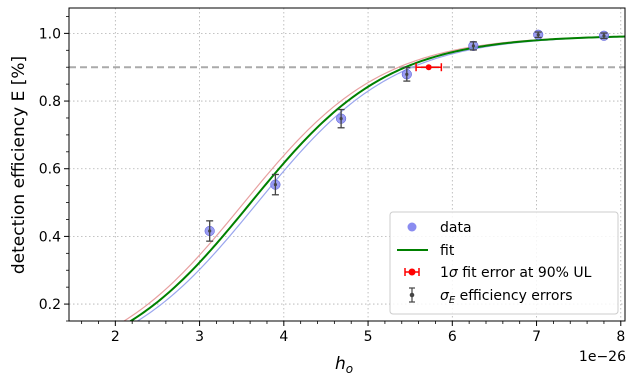 The height and width of the screenshot is (377, 626). I want to click on legend-eff-marker, so click(412, 295).